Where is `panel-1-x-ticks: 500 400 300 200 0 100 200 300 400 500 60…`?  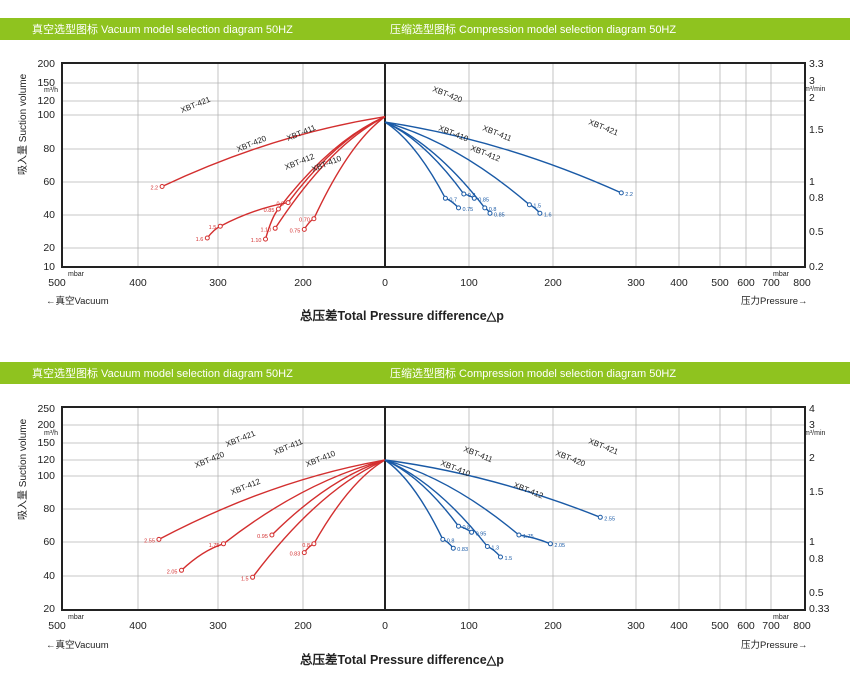
panel-1-x-ticks: 500 400 300 200 0 100 200 300 400 500 60… is located at coordinates (429, 283).